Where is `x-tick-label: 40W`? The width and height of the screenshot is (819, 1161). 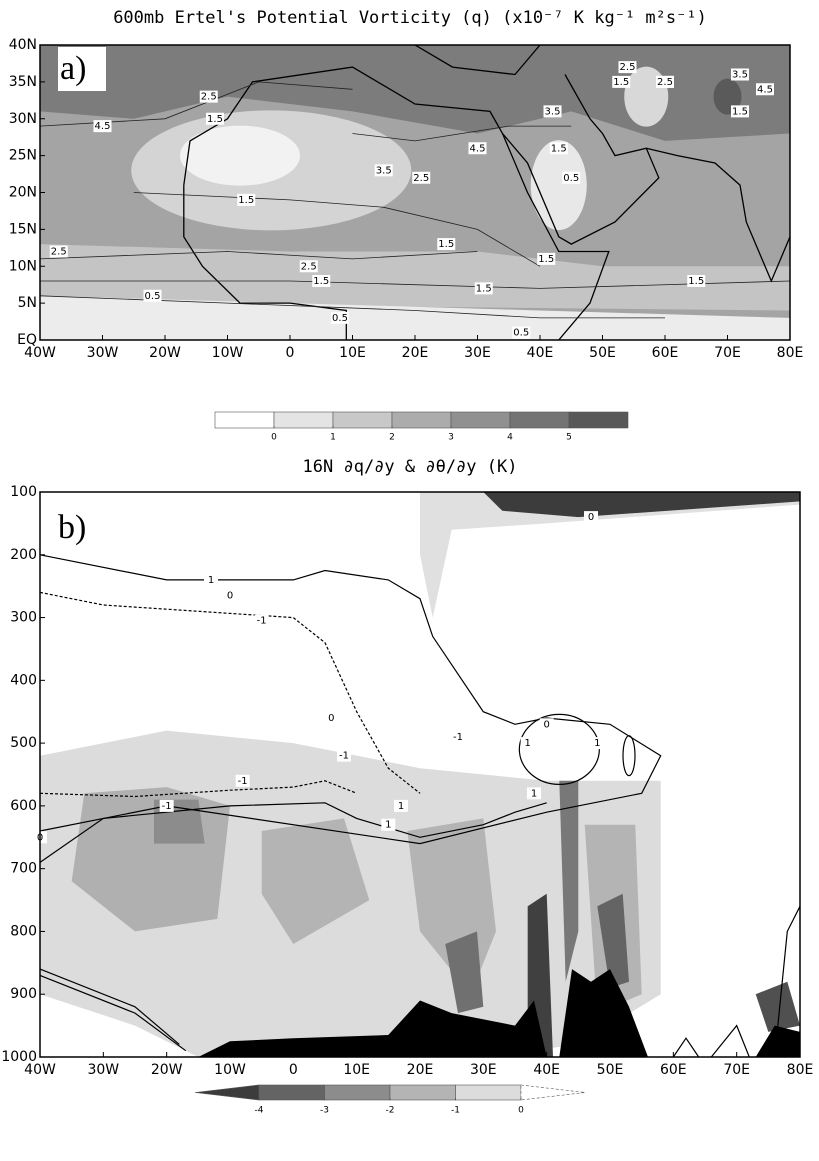
x-tick-label: 40W is located at coordinates (40, 353).